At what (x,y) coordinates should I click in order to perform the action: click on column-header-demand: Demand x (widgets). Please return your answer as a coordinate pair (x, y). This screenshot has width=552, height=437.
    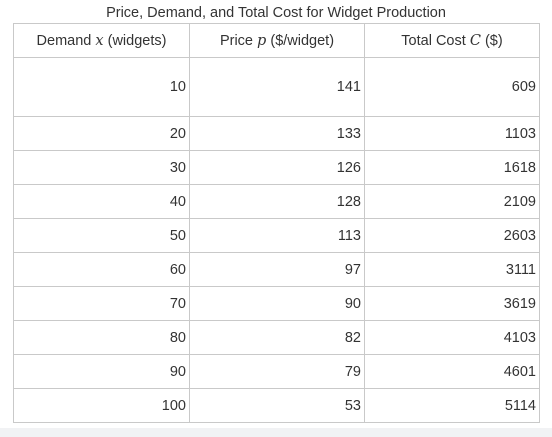
    Looking at the image, I should click on (101, 40).